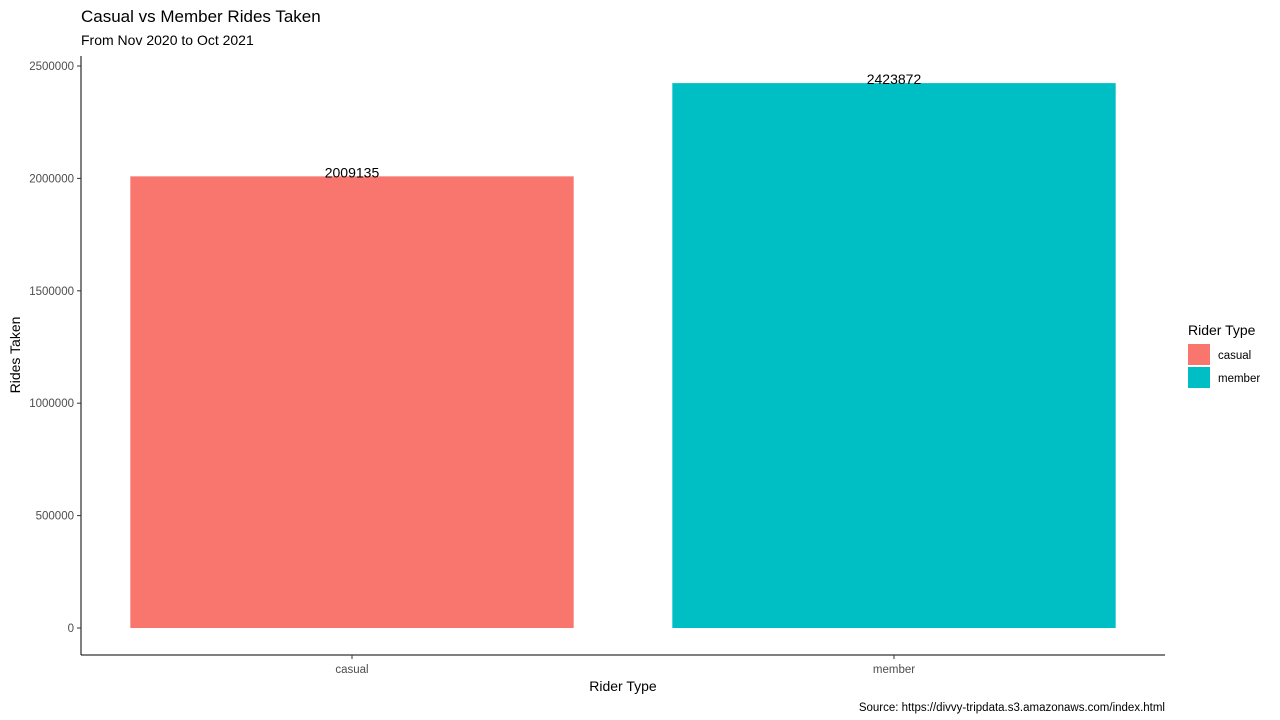 Image resolution: width=1280 pixels, height=720 pixels. Describe the element at coordinates (894, 79) in the screenshot. I see `data-label-member: 2423872` at that location.